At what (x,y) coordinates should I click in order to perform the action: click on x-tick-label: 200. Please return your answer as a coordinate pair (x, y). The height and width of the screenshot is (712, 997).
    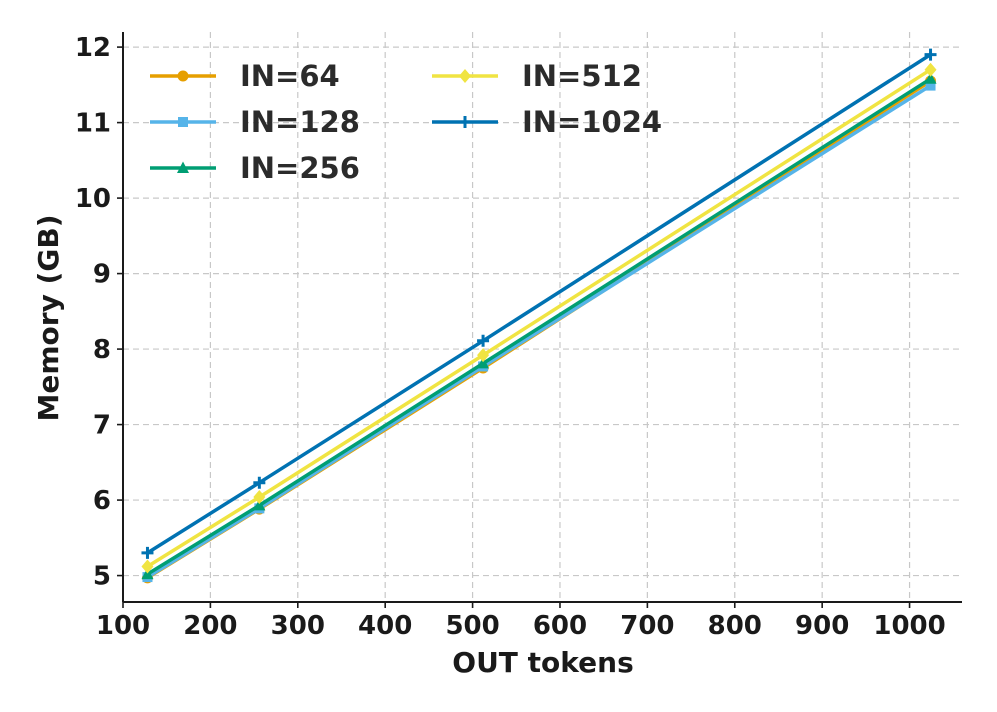
    Looking at the image, I should click on (210, 626).